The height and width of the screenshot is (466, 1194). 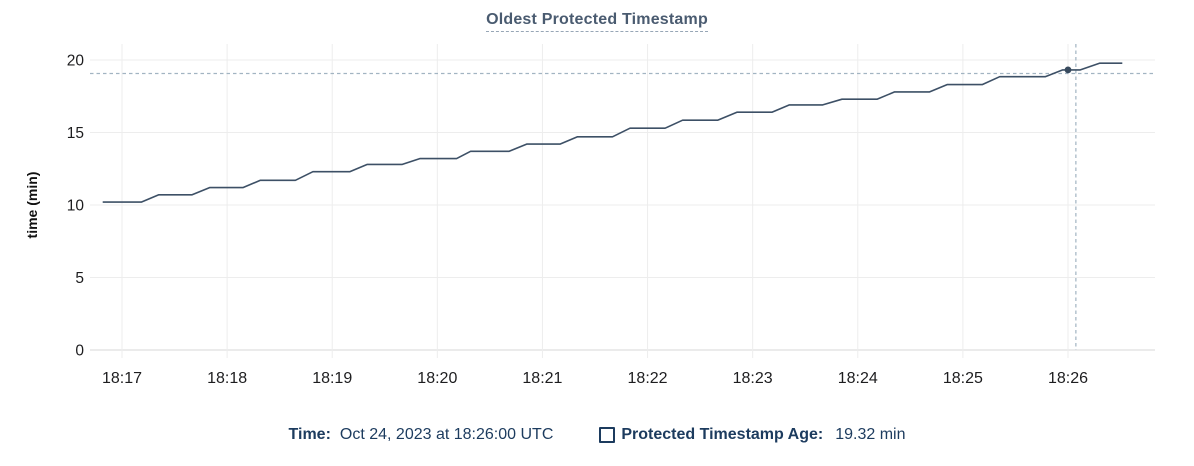 What do you see at coordinates (122, 378) in the screenshot?
I see `x-tick-label: 18:17` at bounding box center [122, 378].